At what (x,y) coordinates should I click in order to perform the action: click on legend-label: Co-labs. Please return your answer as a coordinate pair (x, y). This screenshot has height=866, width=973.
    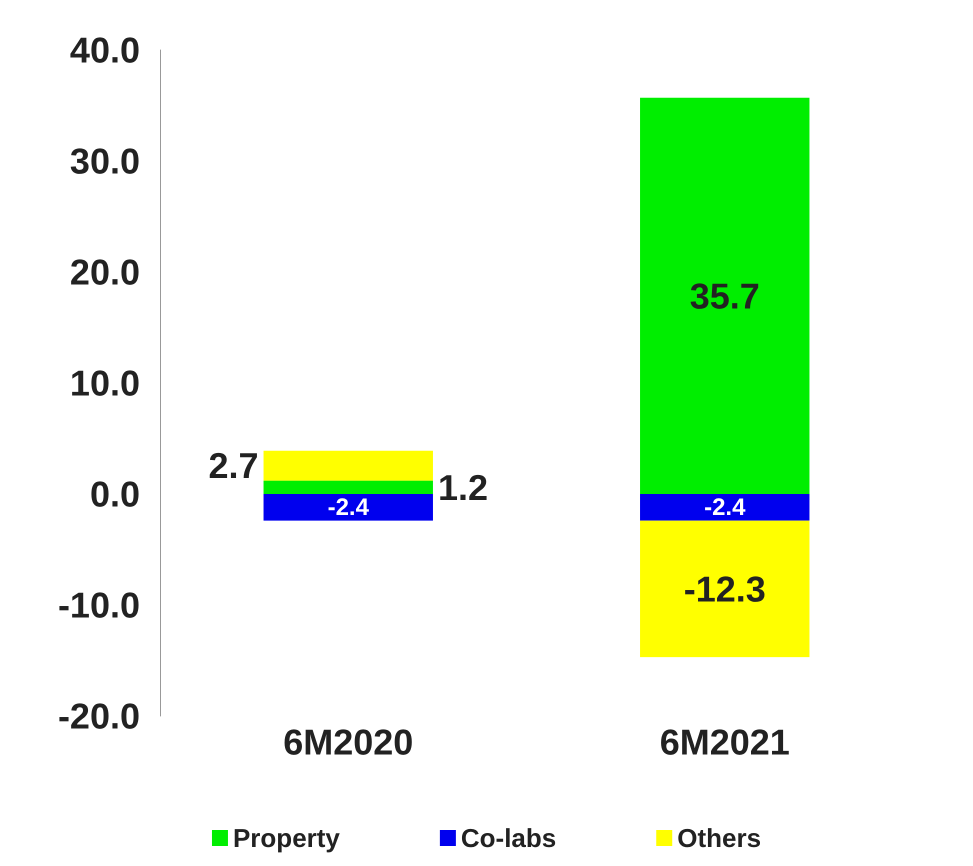
    Looking at the image, I should click on (508, 838).